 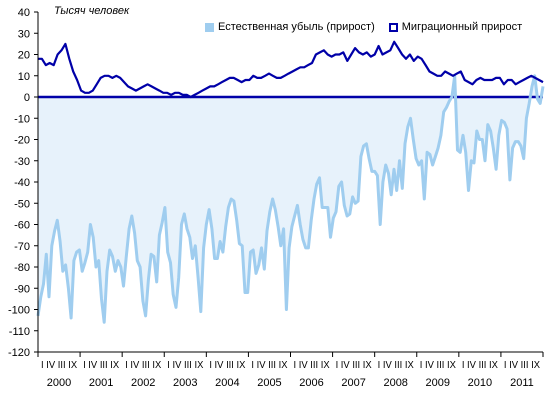 I want to click on y-tick-label: 40, so click(x=24, y=13).